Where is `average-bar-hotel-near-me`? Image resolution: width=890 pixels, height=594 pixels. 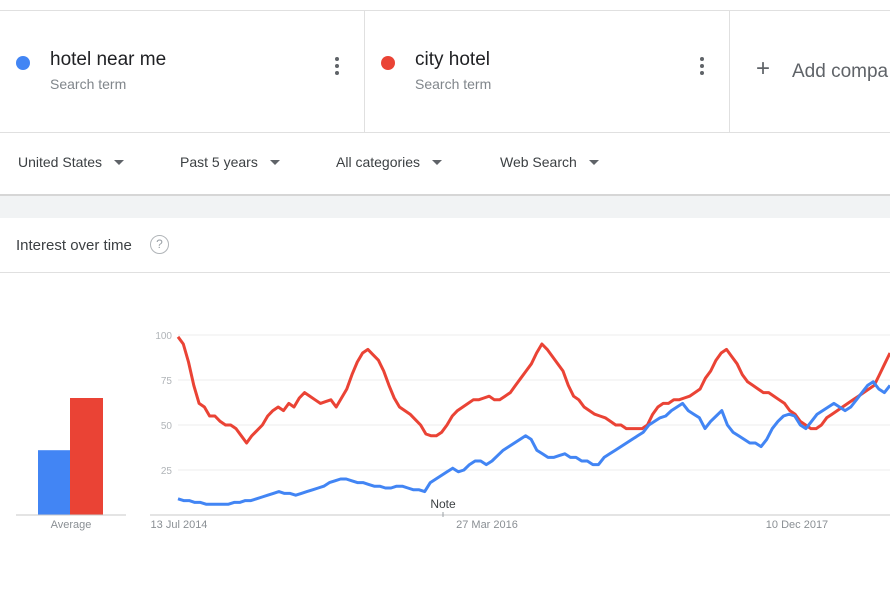
average-bar-hotel-near-me is located at coordinates (54, 482).